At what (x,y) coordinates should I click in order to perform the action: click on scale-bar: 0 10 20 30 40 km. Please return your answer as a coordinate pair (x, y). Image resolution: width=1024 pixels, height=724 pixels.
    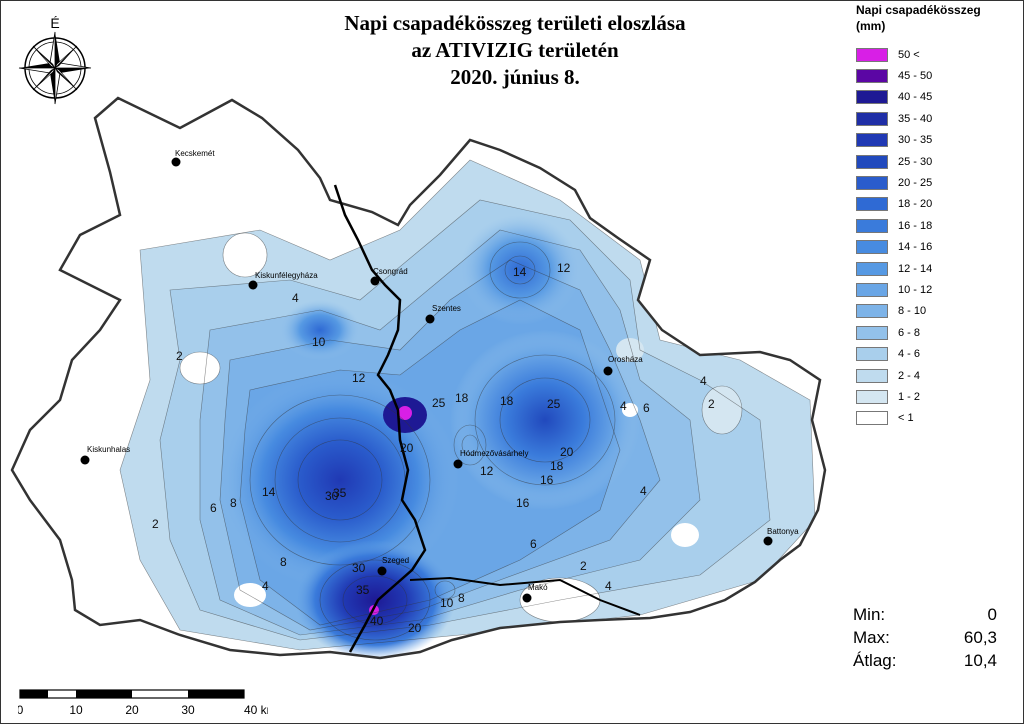
    Looking at the image, I should click on (143, 703).